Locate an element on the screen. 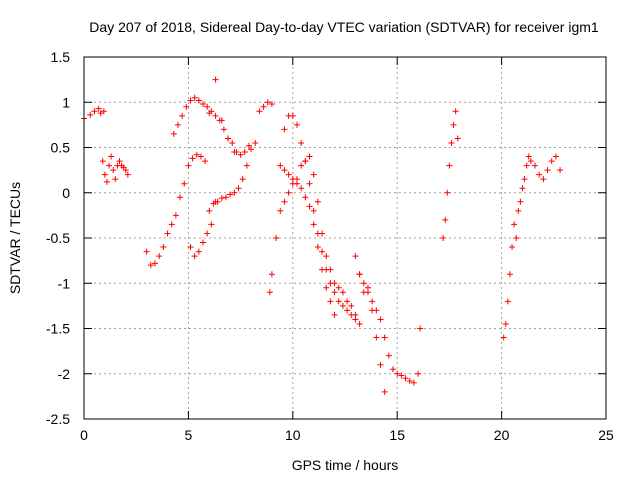 This screenshot has height=480, width=640. series-s14 is located at coordinates (532, 247).